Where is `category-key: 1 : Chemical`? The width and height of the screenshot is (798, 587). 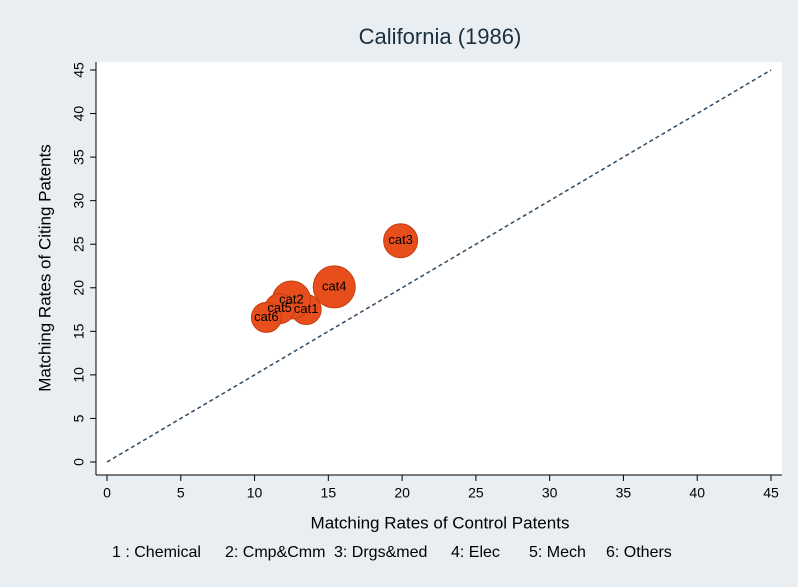 category-key: 1 : Chemical is located at coordinates (156, 552).